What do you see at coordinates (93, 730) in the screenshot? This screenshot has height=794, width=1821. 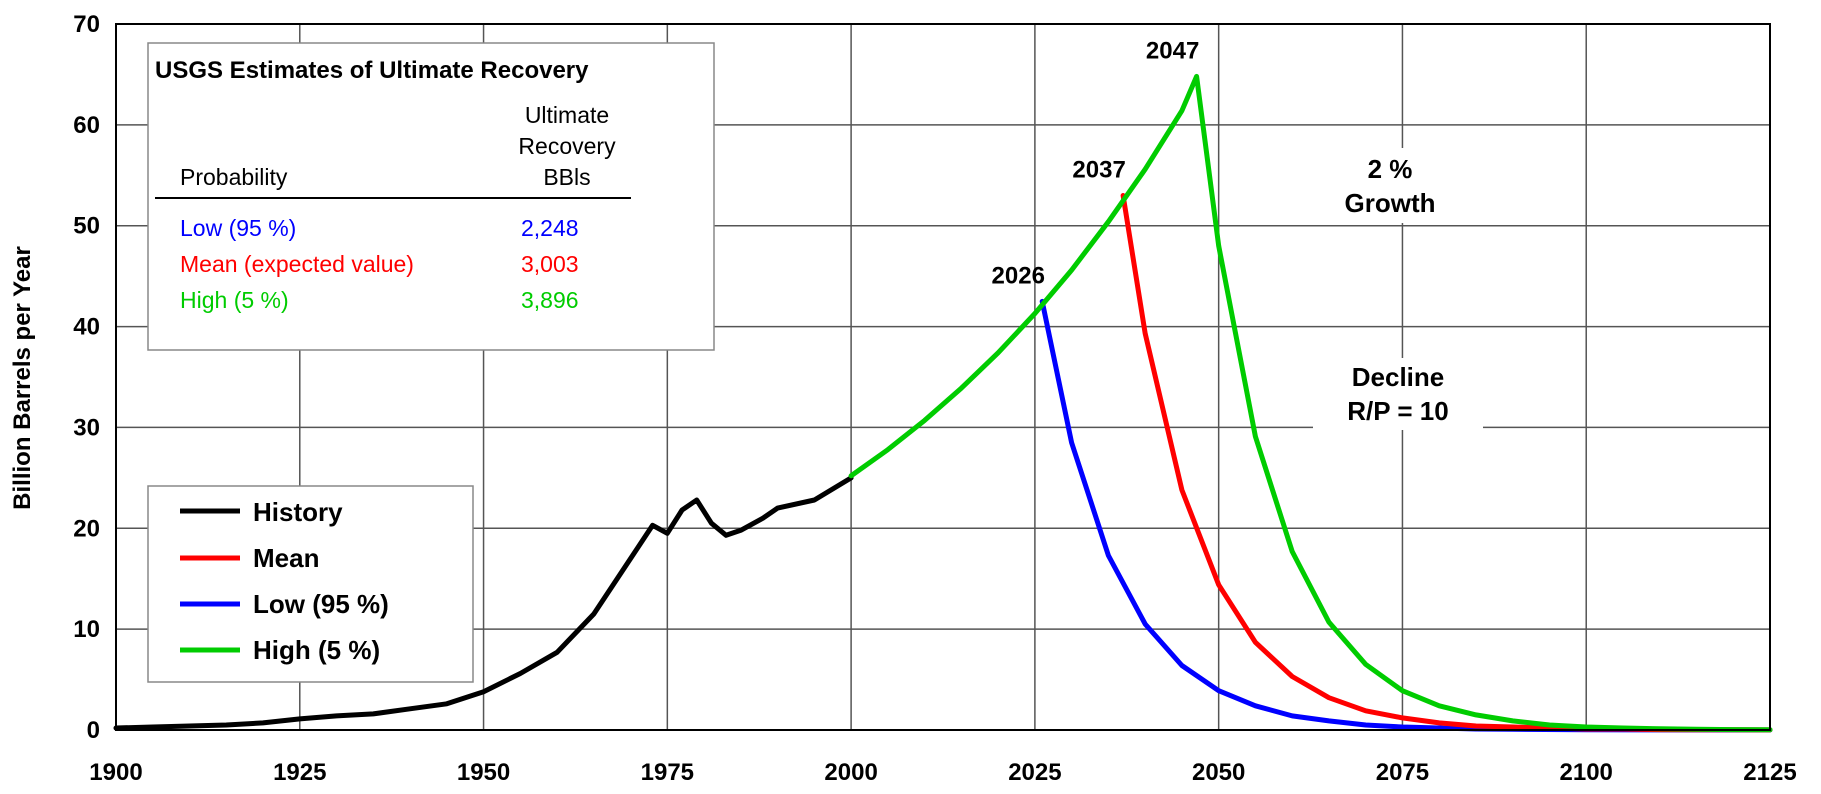 I see `y-tick-label-0: 0` at bounding box center [93, 730].